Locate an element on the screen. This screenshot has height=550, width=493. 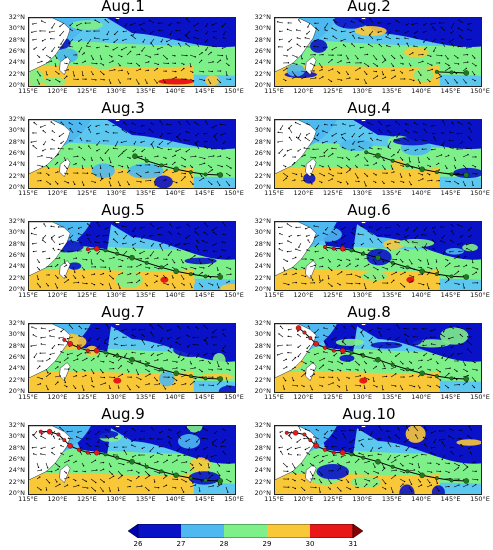
panel-title: Aug.10 is located at coordinates (369, 414).